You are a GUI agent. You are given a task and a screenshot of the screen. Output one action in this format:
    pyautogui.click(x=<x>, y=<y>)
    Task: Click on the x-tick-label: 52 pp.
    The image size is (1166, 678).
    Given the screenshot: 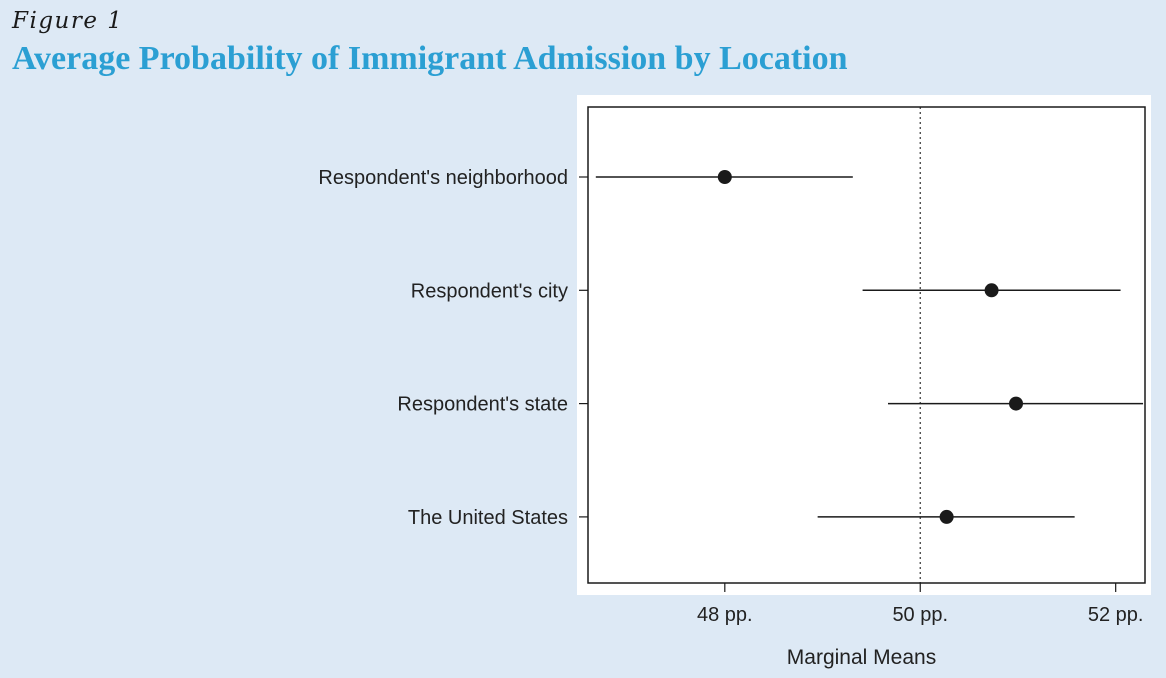 What is the action you would take?
    pyautogui.click(x=1116, y=615)
    